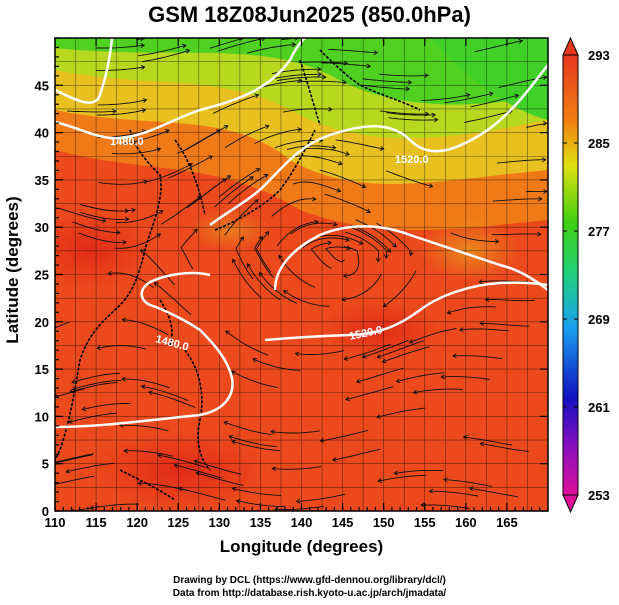 The height and width of the screenshot is (605, 619). I want to click on x-tick-label: 150, so click(384, 522).